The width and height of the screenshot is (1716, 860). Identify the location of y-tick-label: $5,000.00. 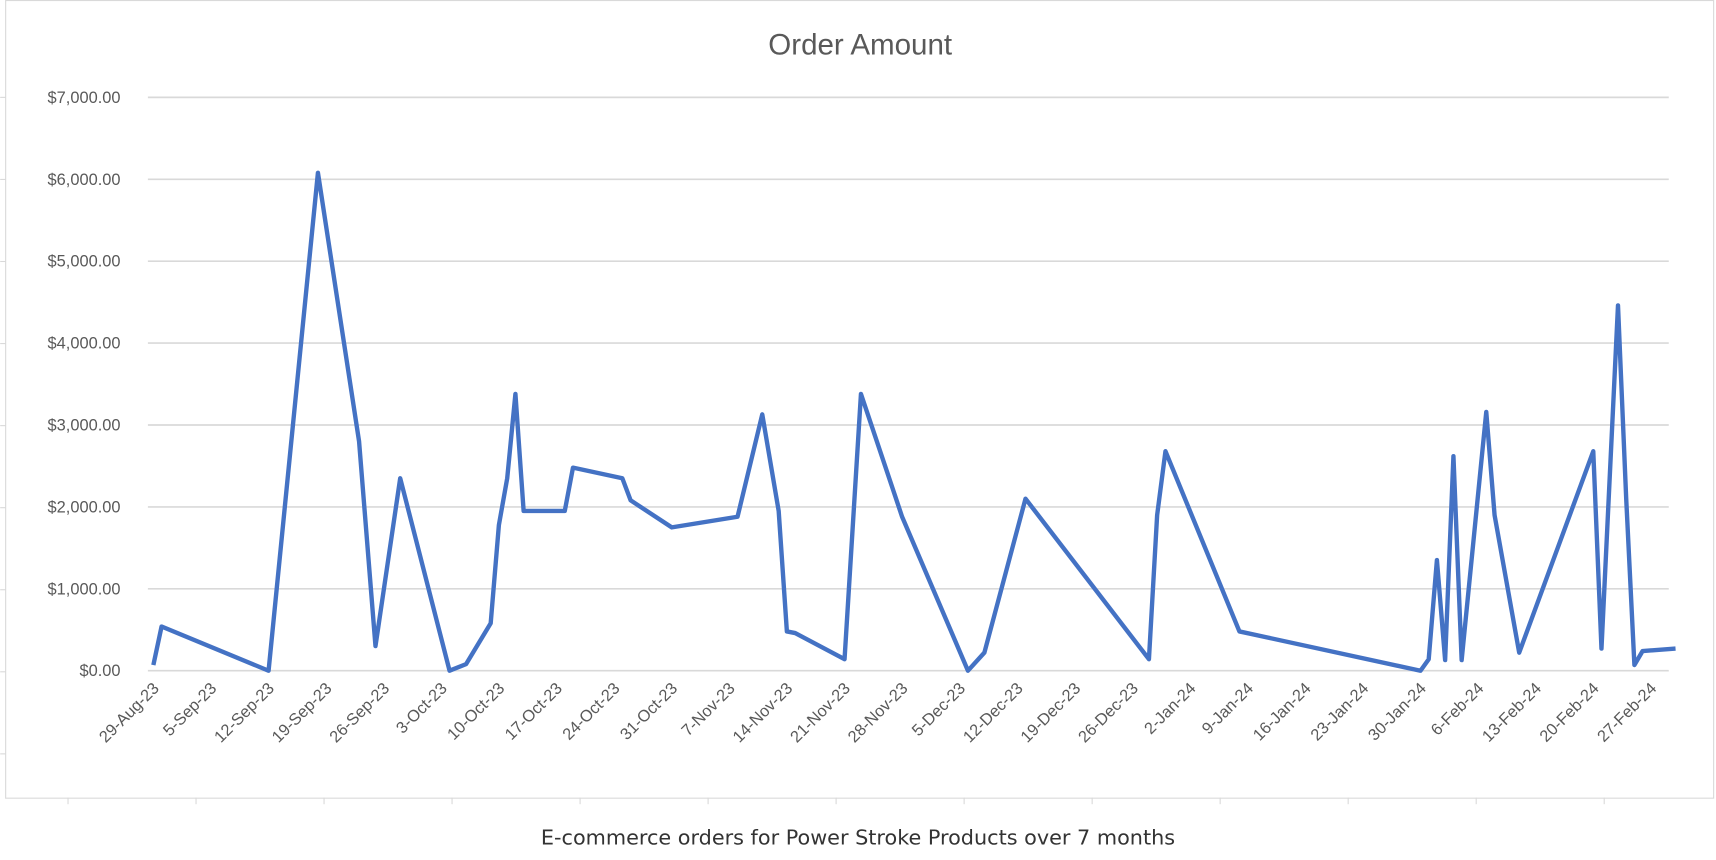
(84, 262).